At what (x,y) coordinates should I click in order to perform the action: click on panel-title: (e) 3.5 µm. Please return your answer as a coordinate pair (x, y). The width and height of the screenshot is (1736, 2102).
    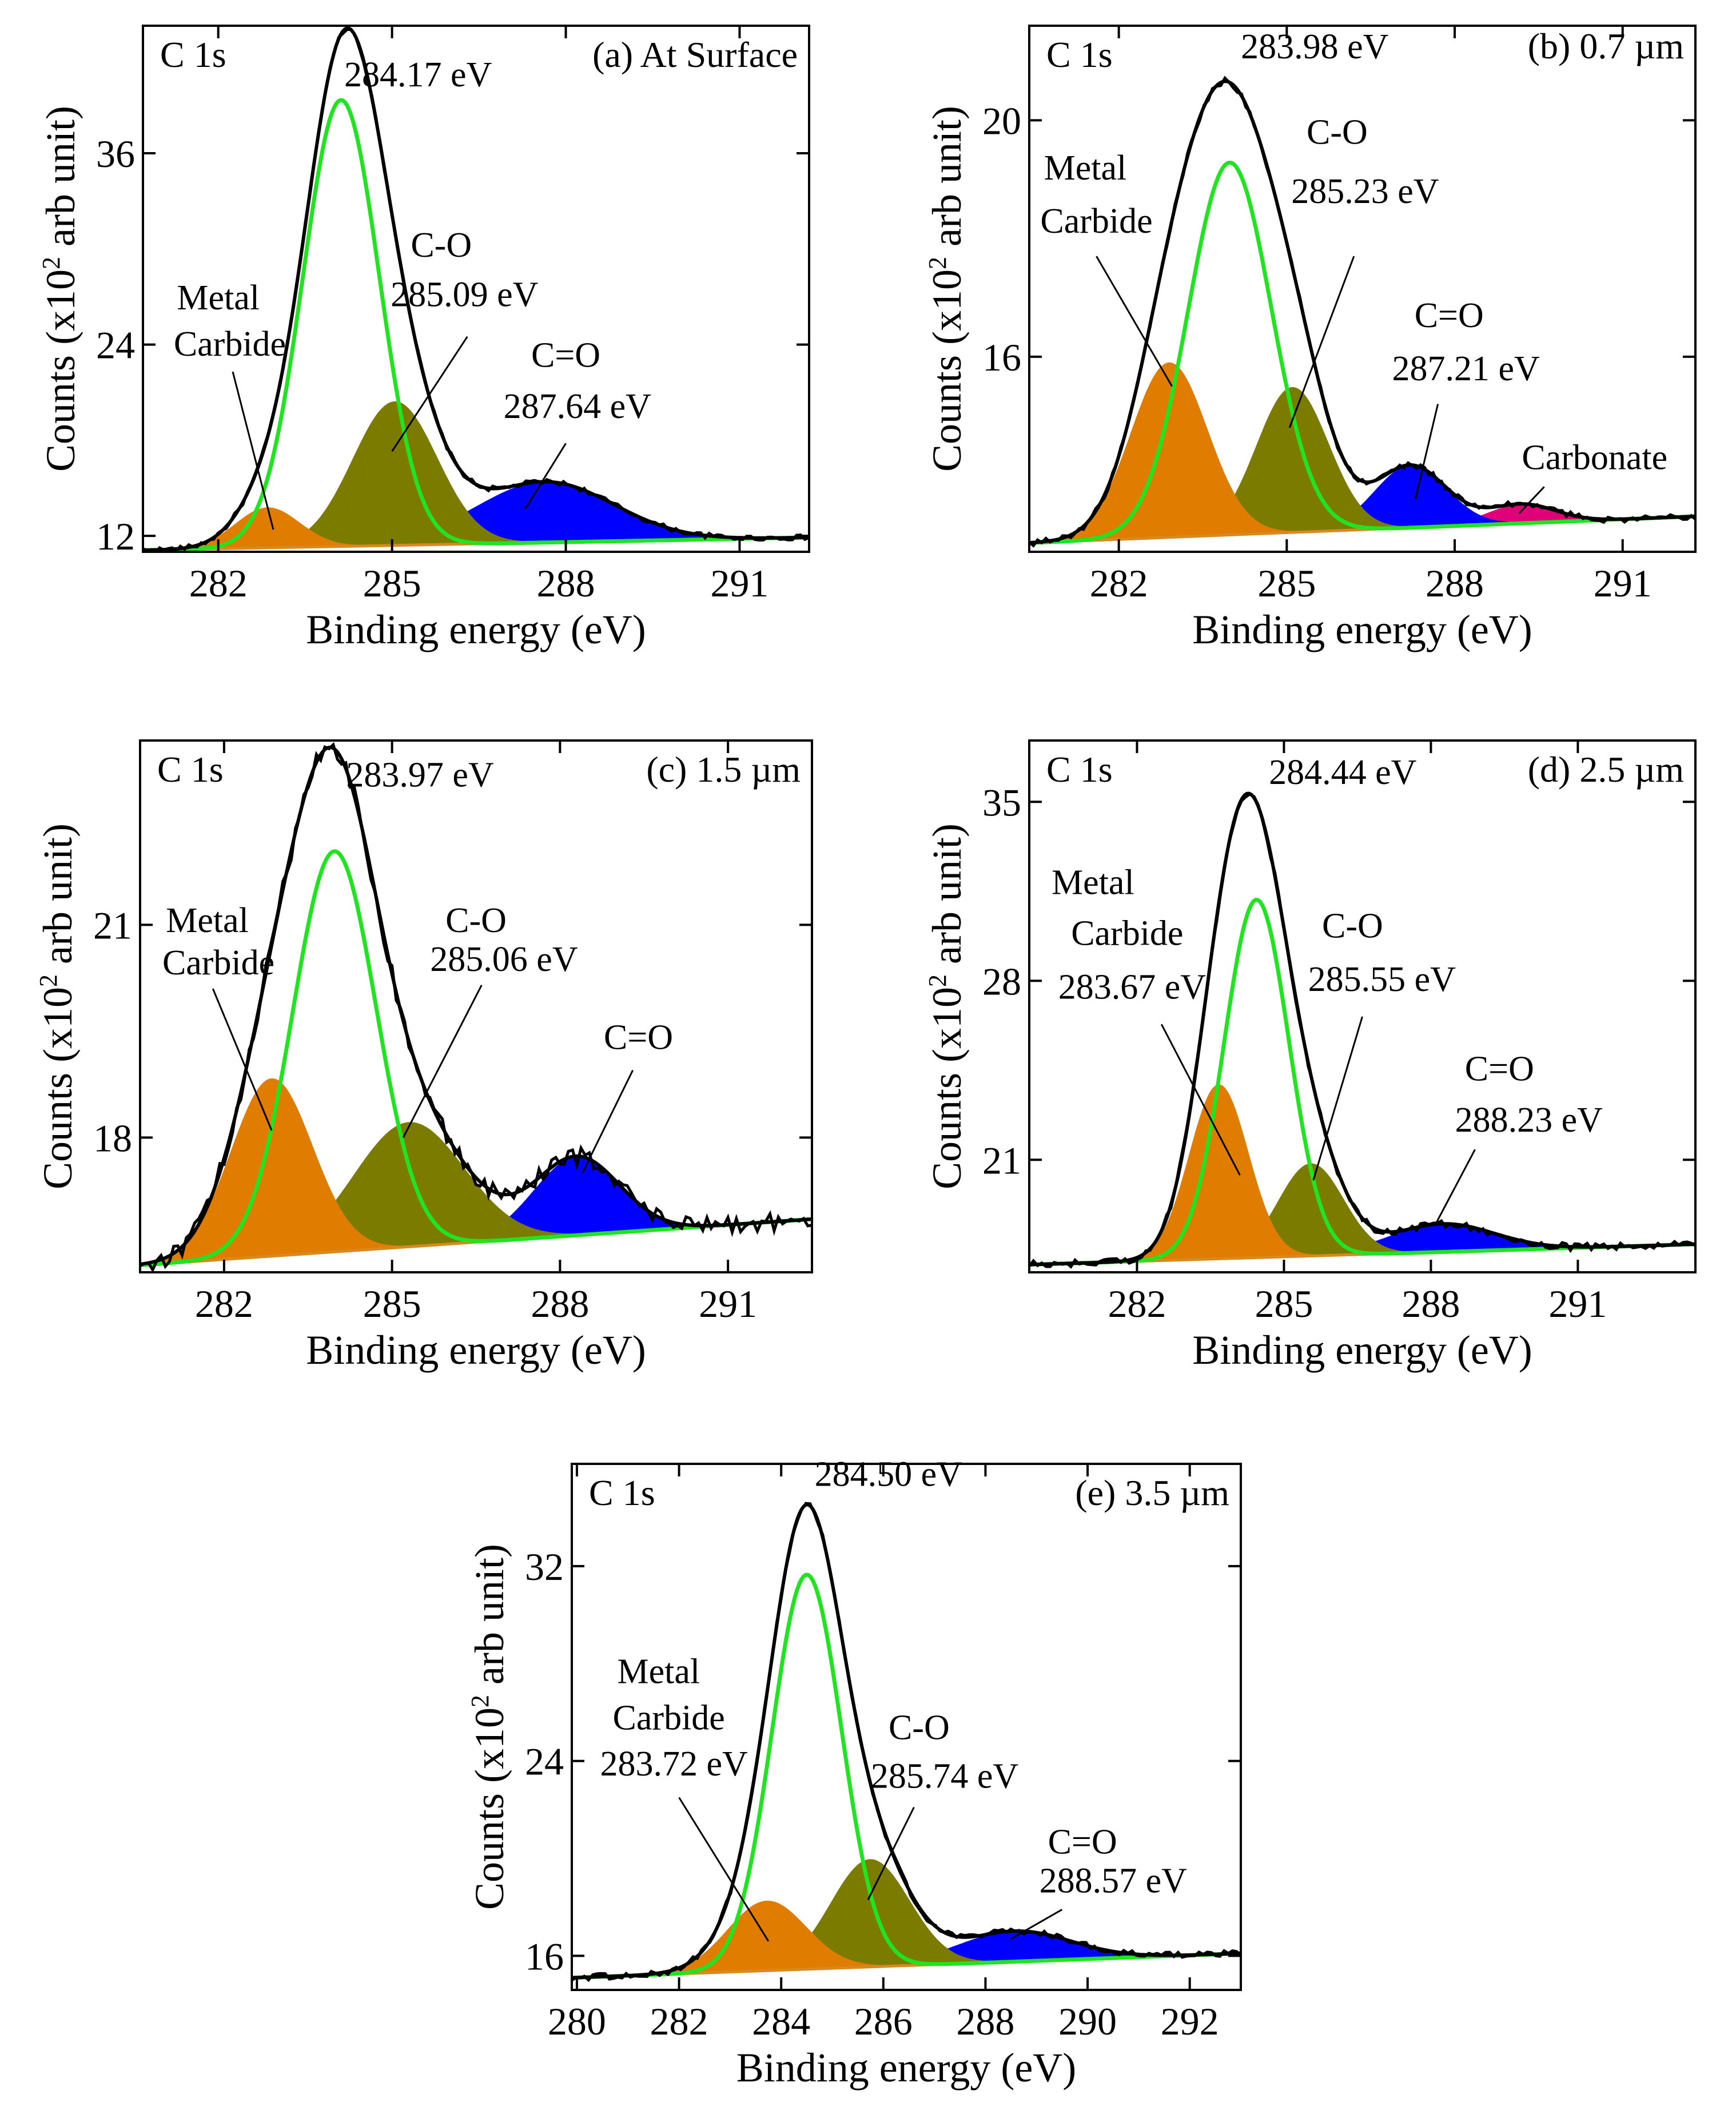
    Looking at the image, I should click on (1152, 1492).